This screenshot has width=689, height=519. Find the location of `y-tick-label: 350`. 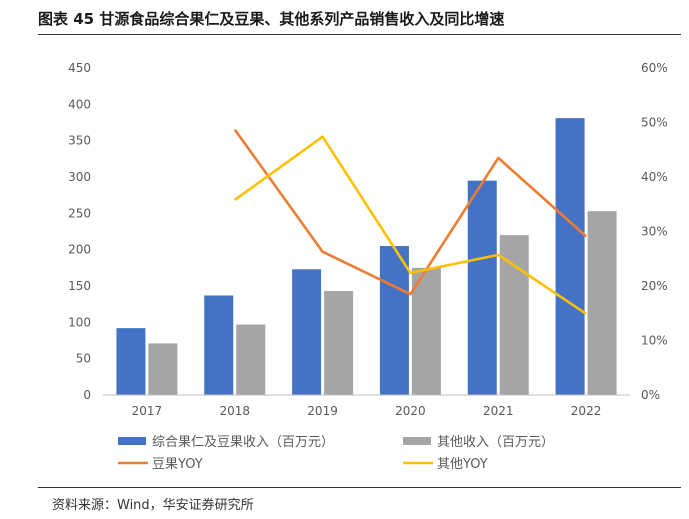

y-tick-label: 350 is located at coordinates (79, 141).